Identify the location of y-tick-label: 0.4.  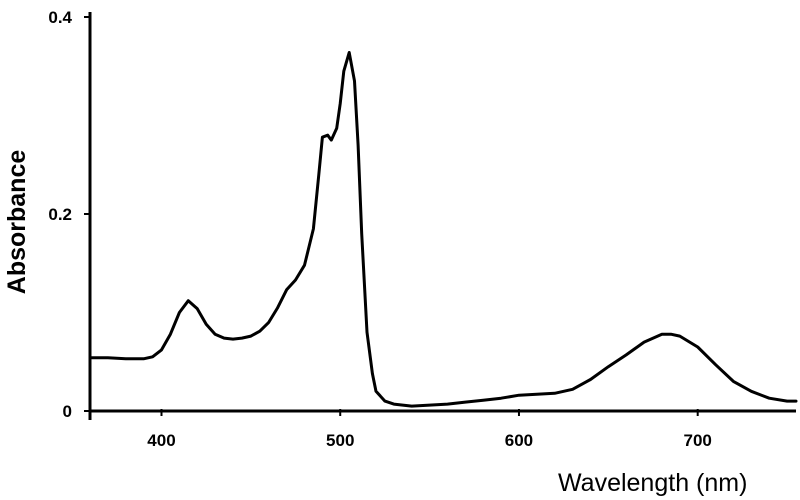
(60, 17).